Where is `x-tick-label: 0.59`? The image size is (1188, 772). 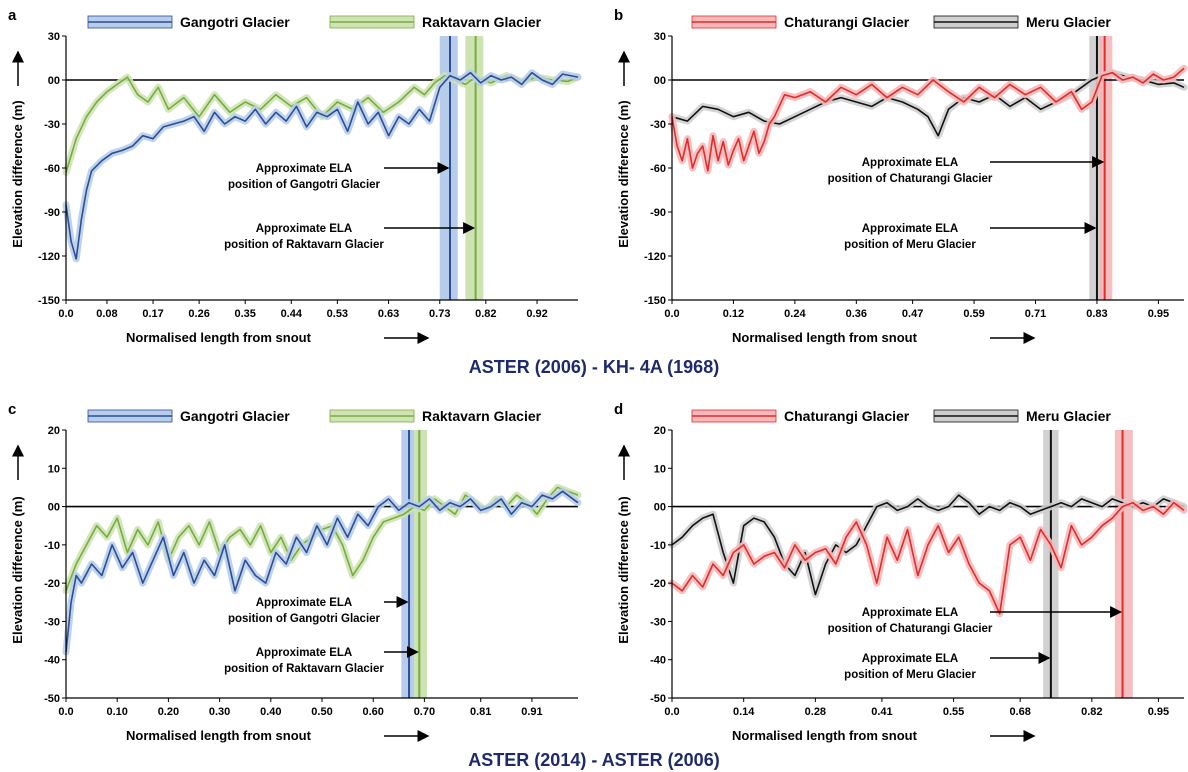
x-tick-label: 0.59 is located at coordinates (973, 314).